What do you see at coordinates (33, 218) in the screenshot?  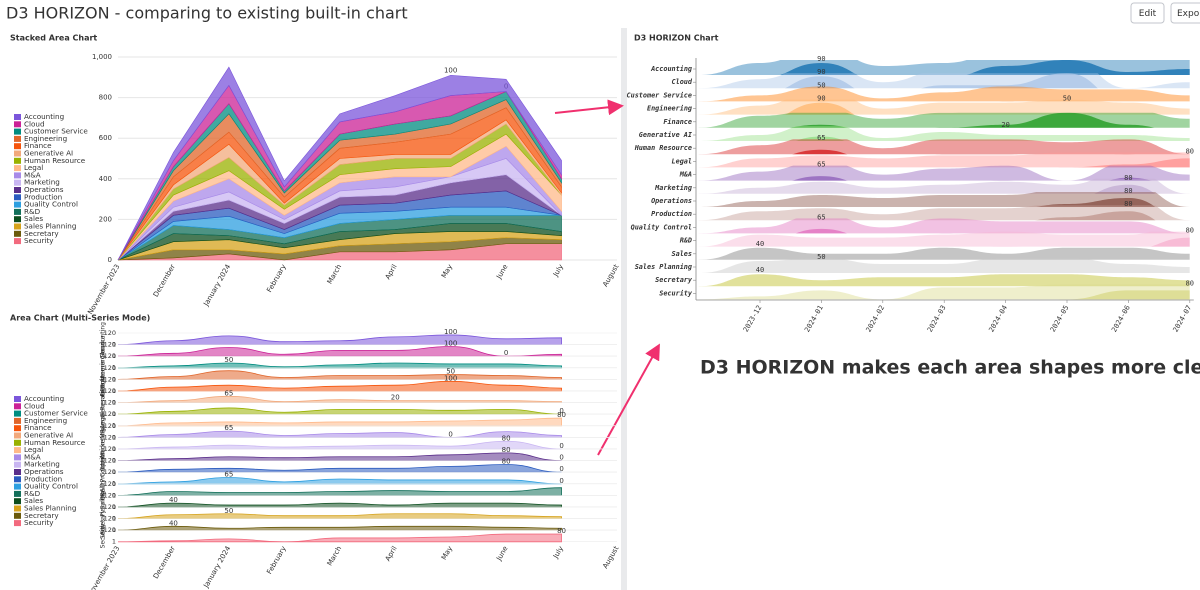 I see `legend-label: Sales` at bounding box center [33, 218].